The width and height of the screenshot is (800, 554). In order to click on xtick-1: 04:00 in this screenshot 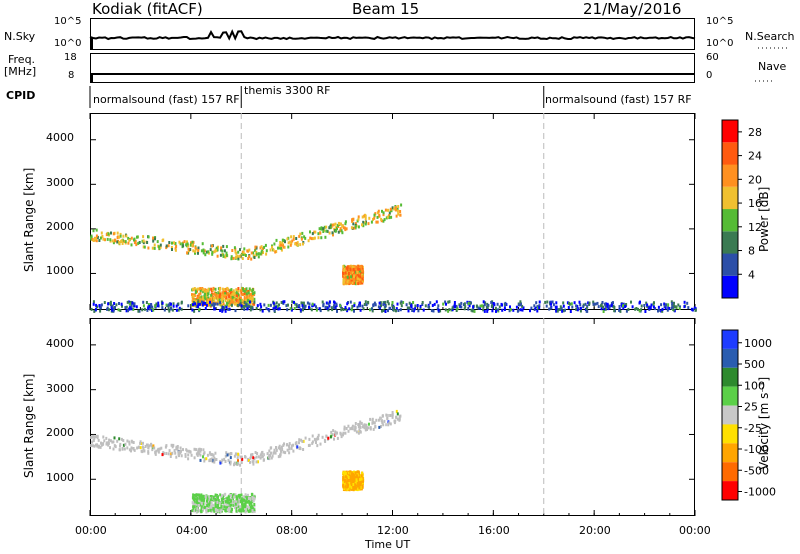, I will do `click(192, 530)`.